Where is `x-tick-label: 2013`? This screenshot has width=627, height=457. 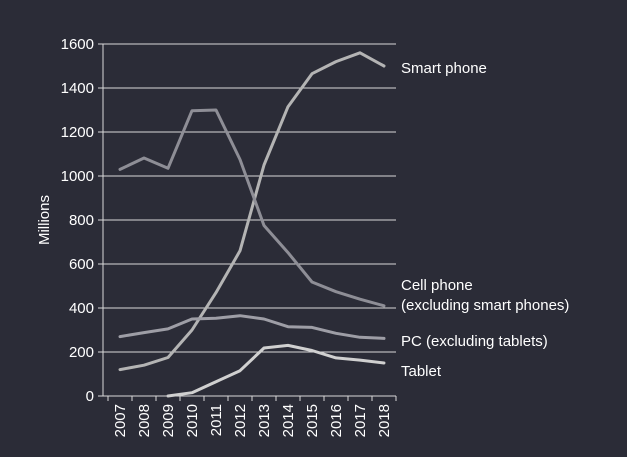 x-tick-label: 2013 is located at coordinates (264, 420).